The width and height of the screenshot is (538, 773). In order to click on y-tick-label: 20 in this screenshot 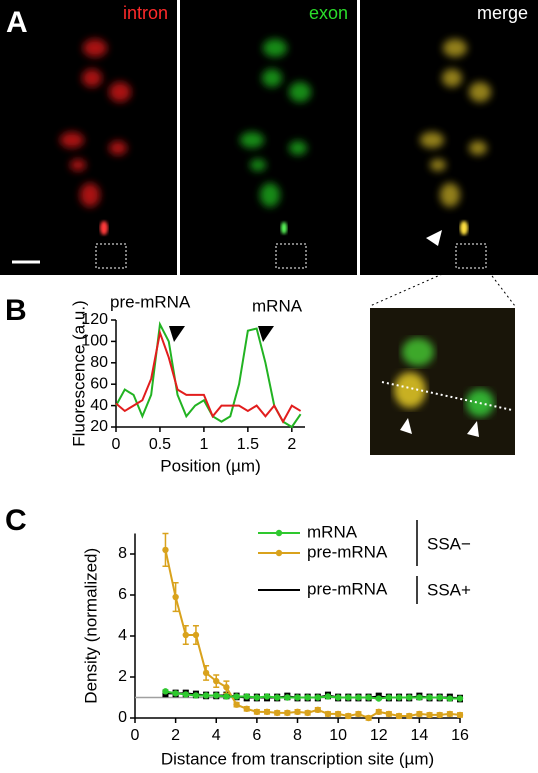, I will do `click(99, 426)`.